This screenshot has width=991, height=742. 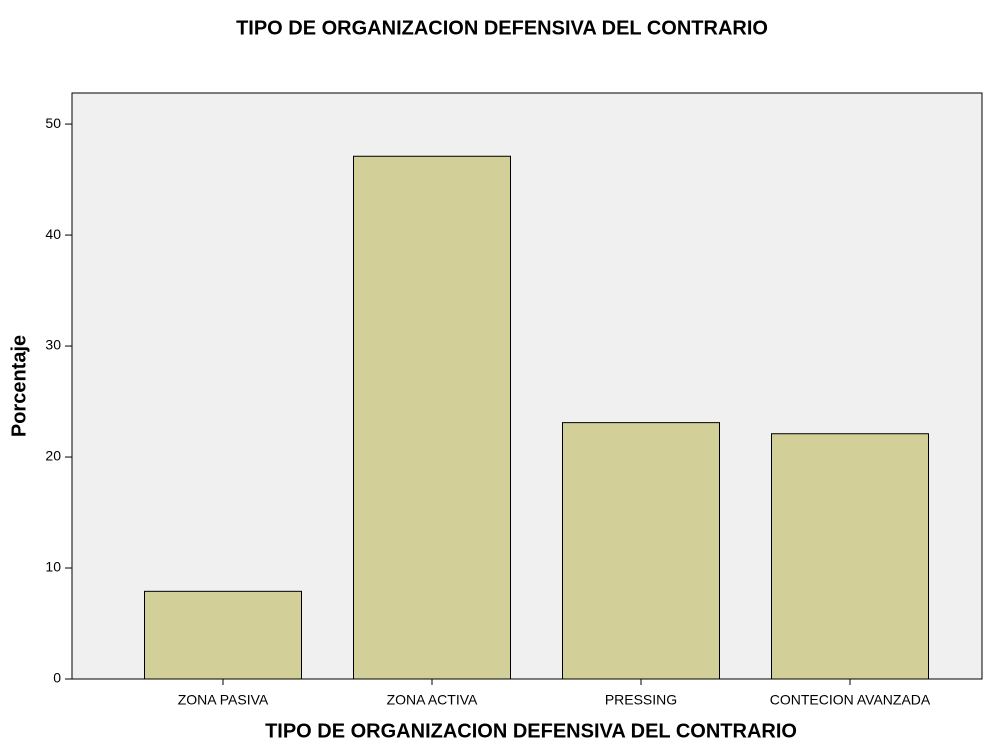 What do you see at coordinates (223, 700) in the screenshot?
I see `x-tick-label: ZONA PASIVA` at bounding box center [223, 700].